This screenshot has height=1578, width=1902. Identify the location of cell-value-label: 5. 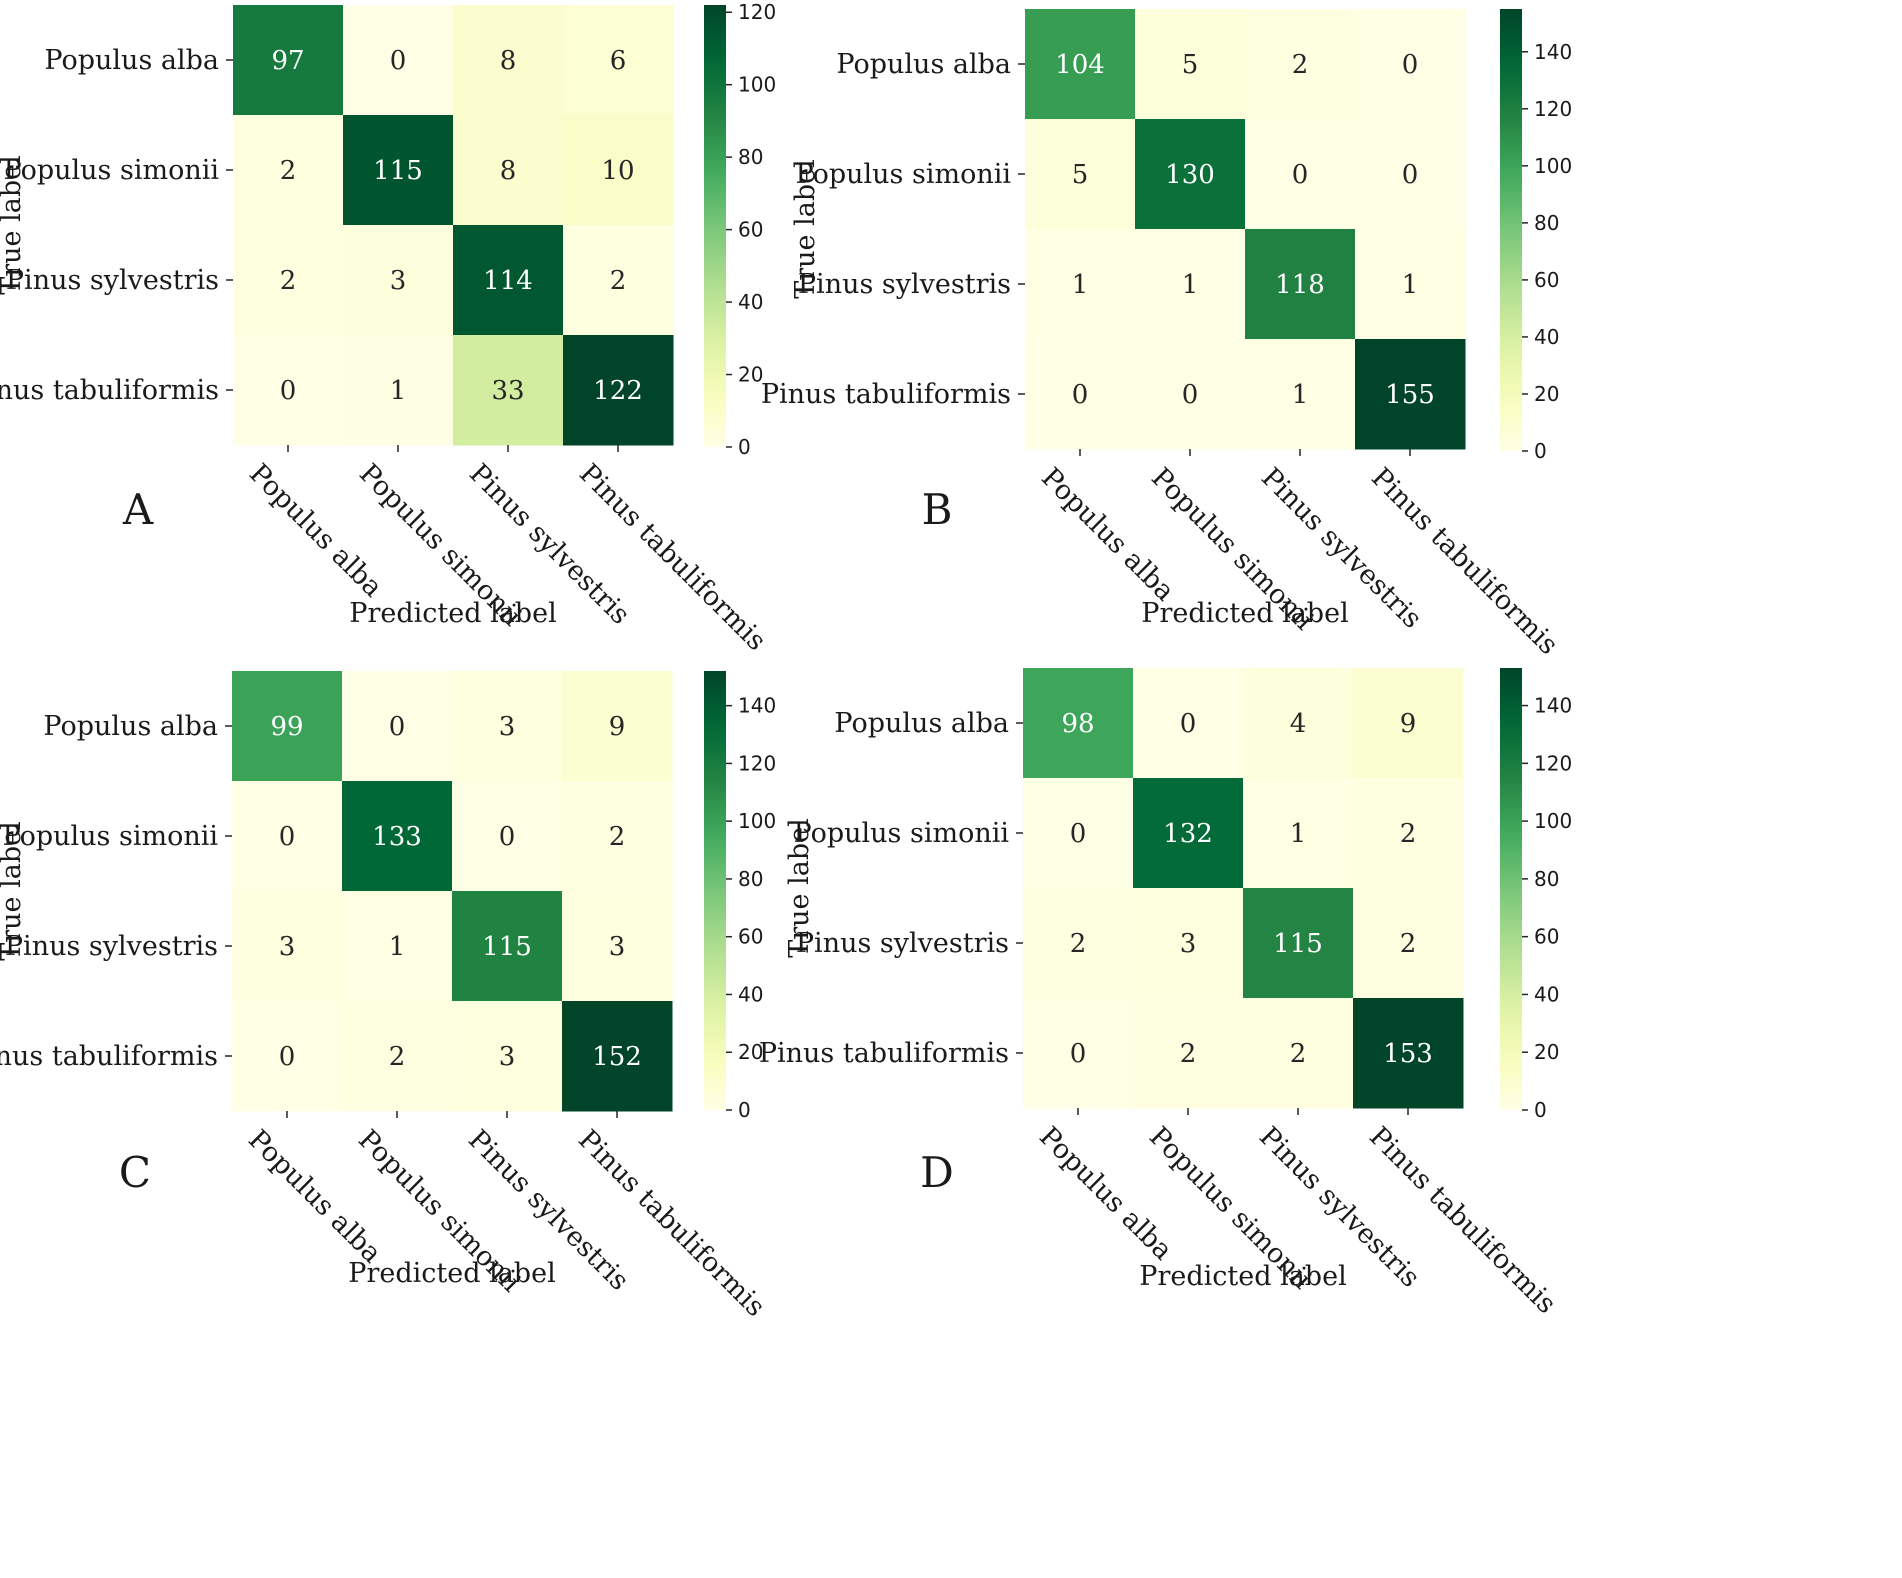
(1080, 175).